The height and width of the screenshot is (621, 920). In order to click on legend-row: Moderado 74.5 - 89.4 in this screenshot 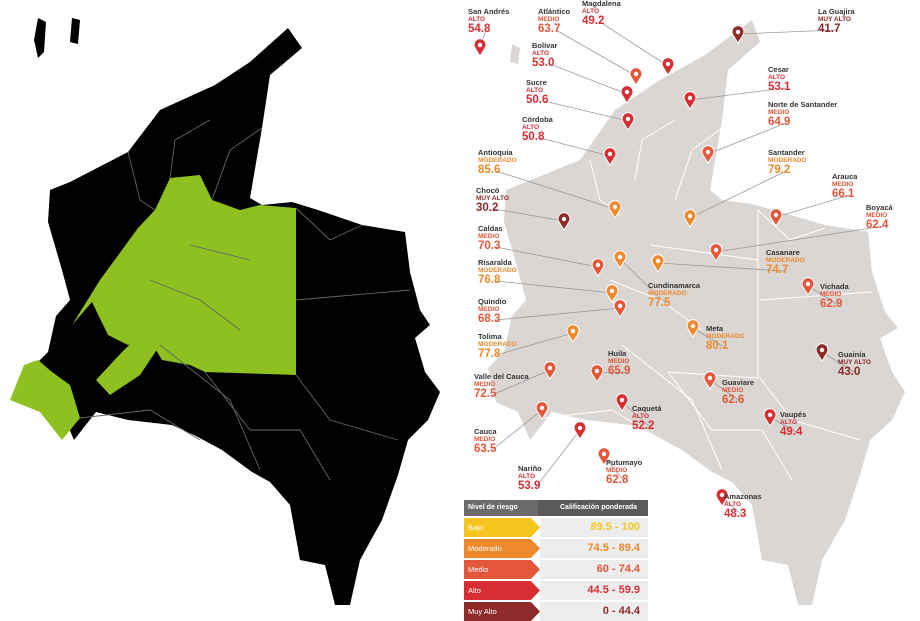, I will do `click(556, 548)`.